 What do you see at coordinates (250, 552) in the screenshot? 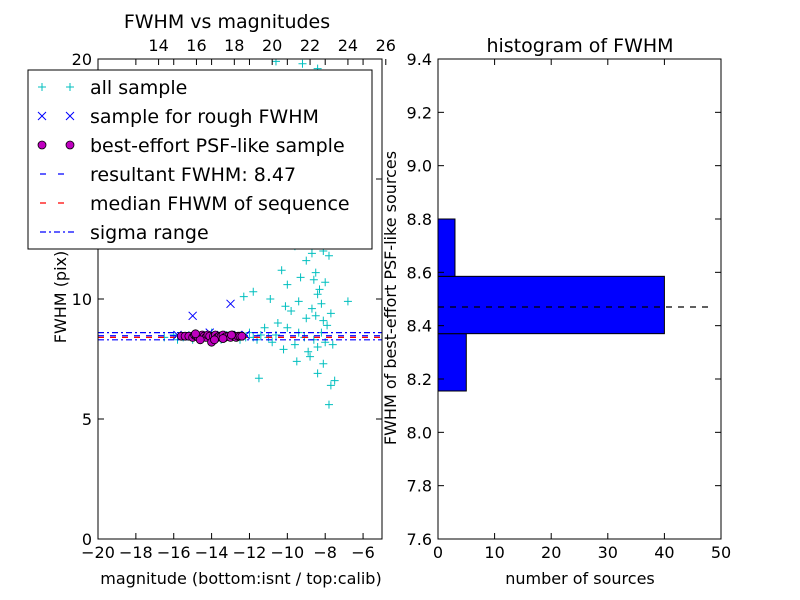
I see `left-x-tick-label: −12` at bounding box center [250, 552].